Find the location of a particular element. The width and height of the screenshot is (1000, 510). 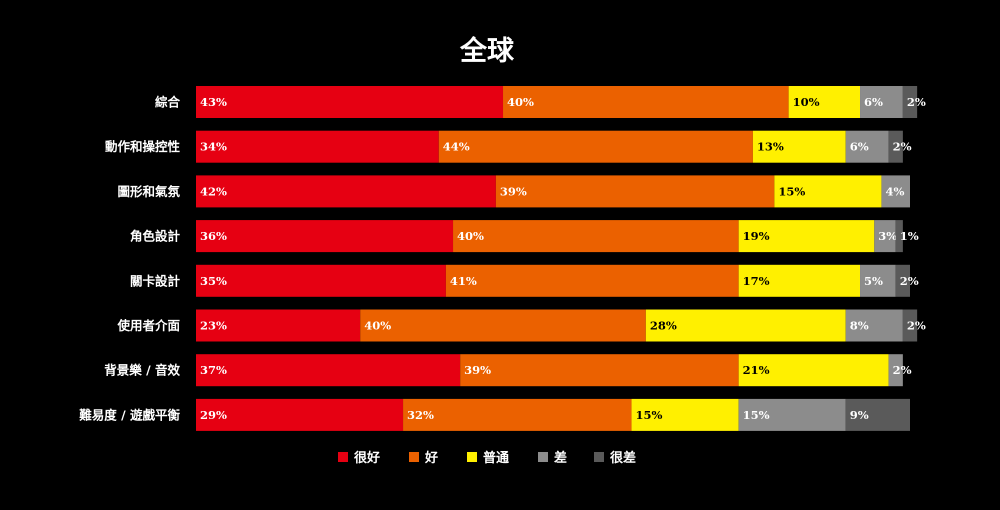

data-label: 28% is located at coordinates (663, 326).